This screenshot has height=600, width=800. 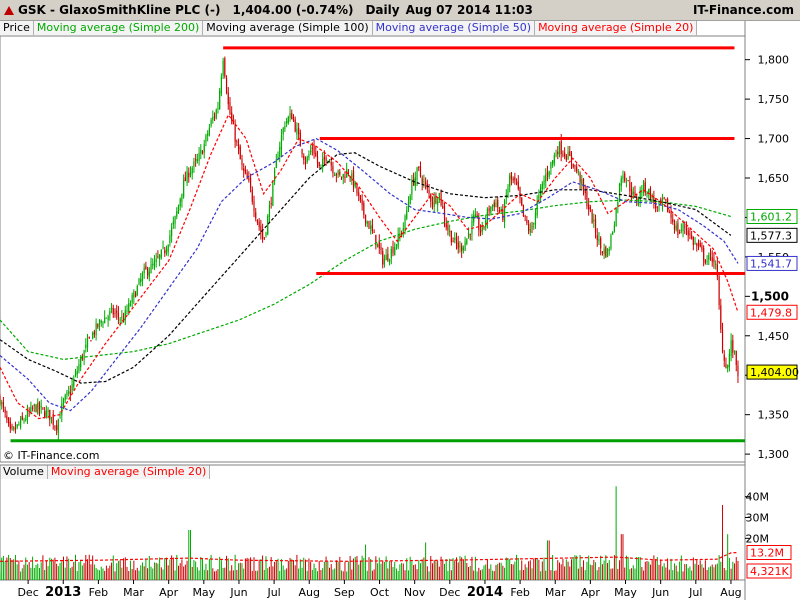 I want to click on volume-legend-item: Volume, so click(x=24, y=472).